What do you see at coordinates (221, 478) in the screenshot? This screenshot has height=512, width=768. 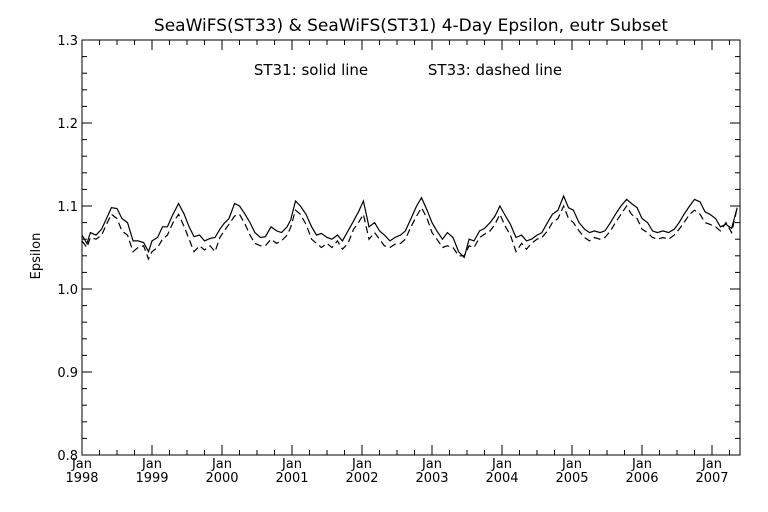 I see `x-tick-year-label: 2000` at bounding box center [221, 478].